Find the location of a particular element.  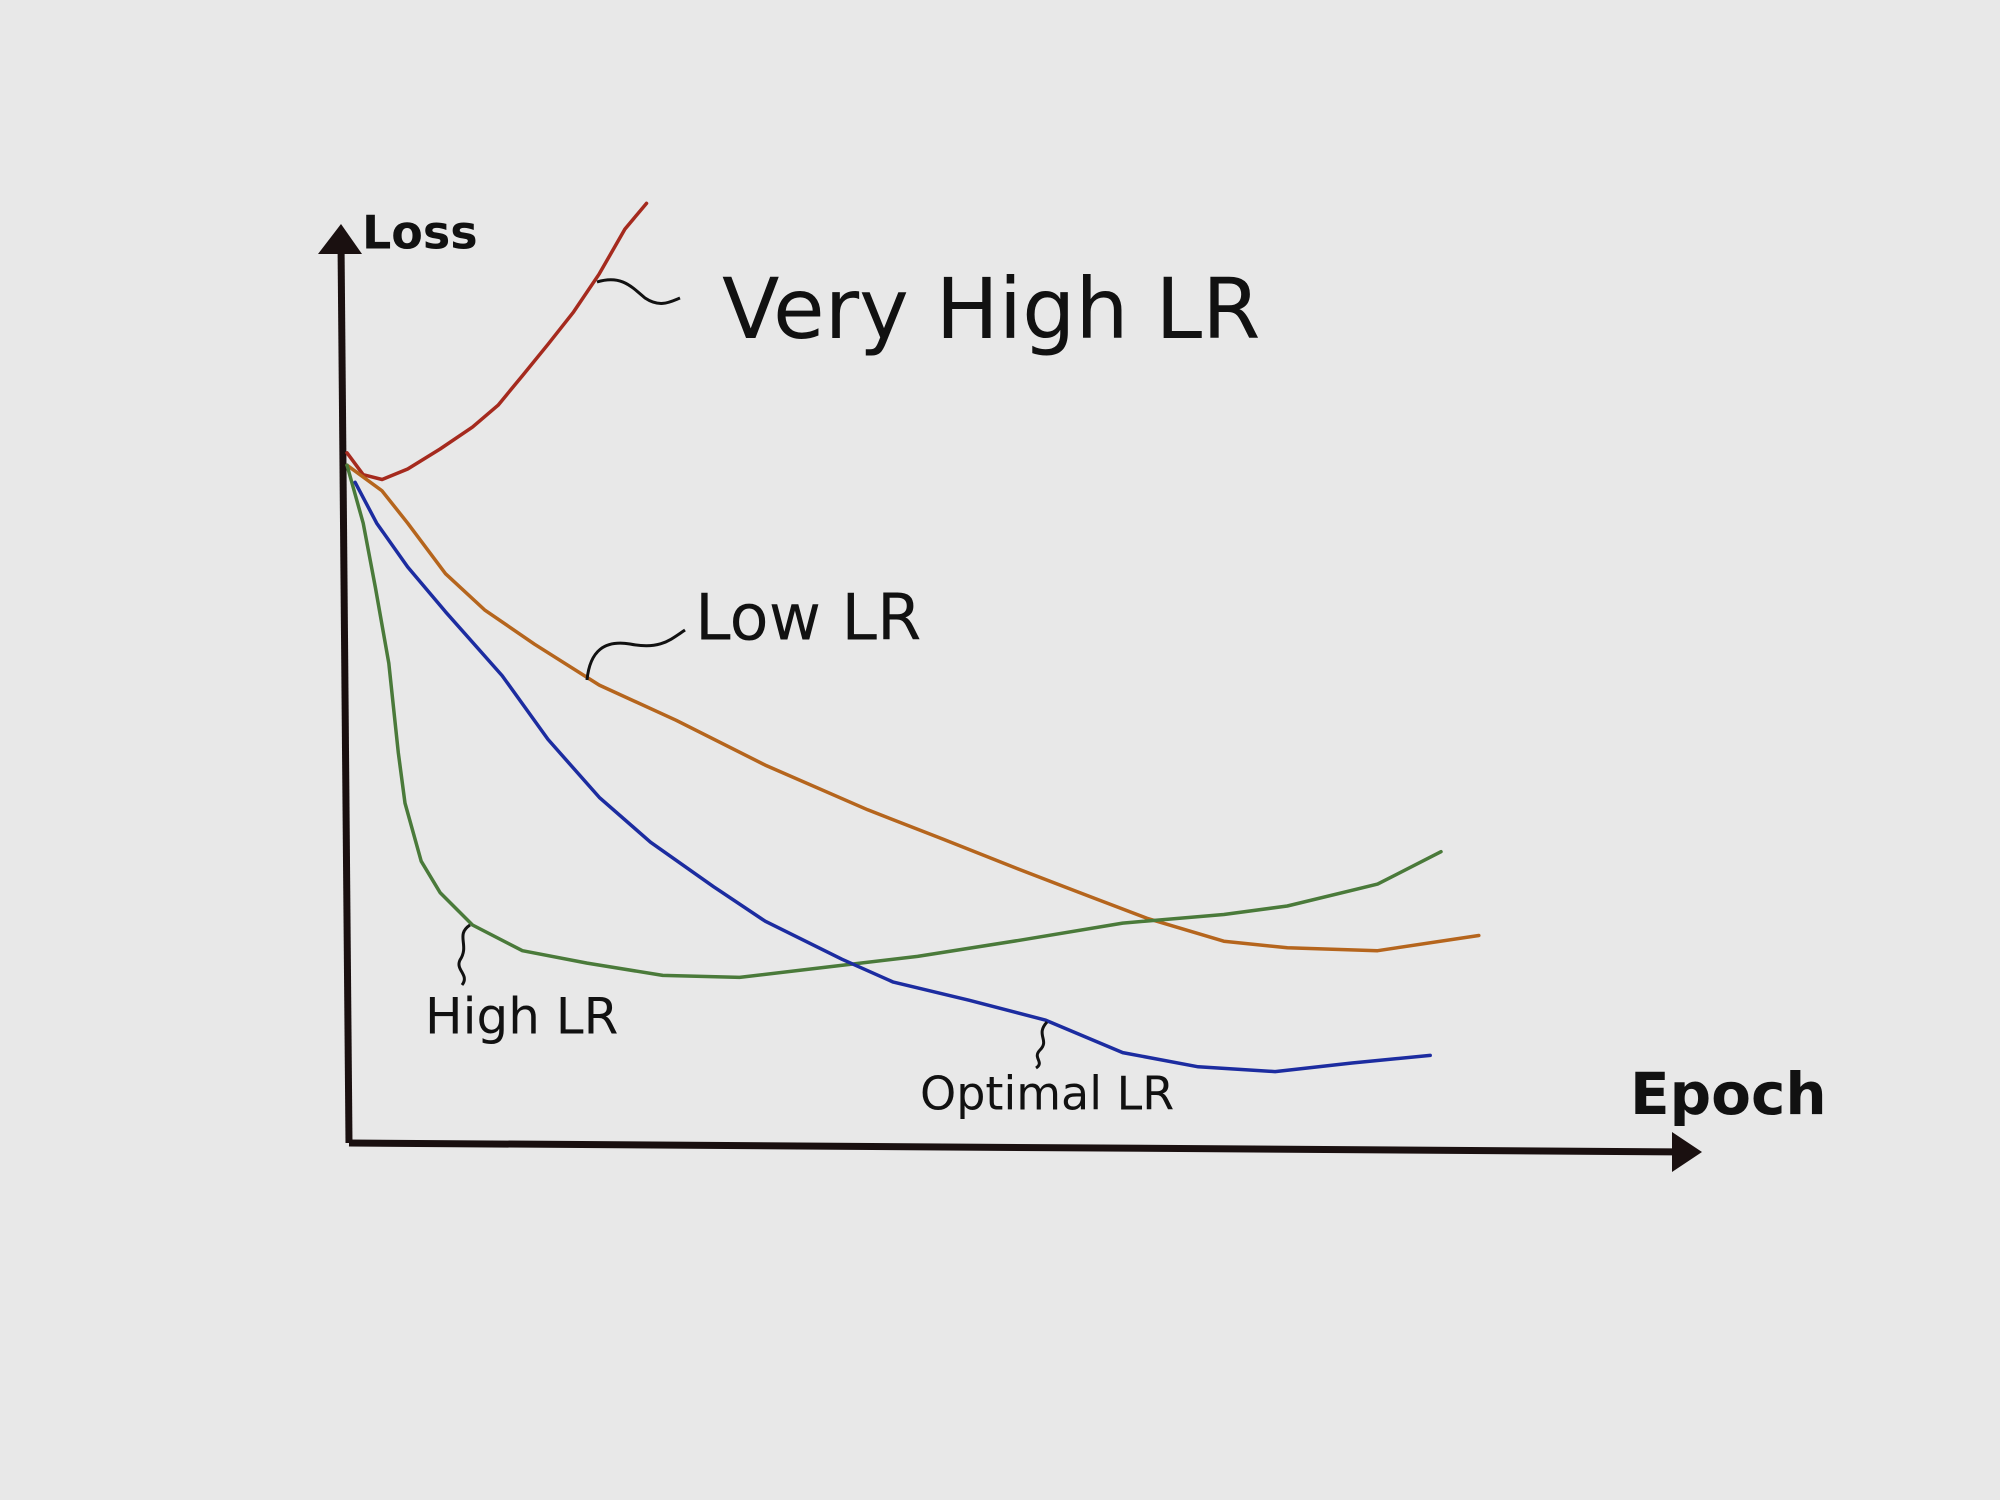

x-axis-label: Epoch is located at coordinates (1728, 1094).